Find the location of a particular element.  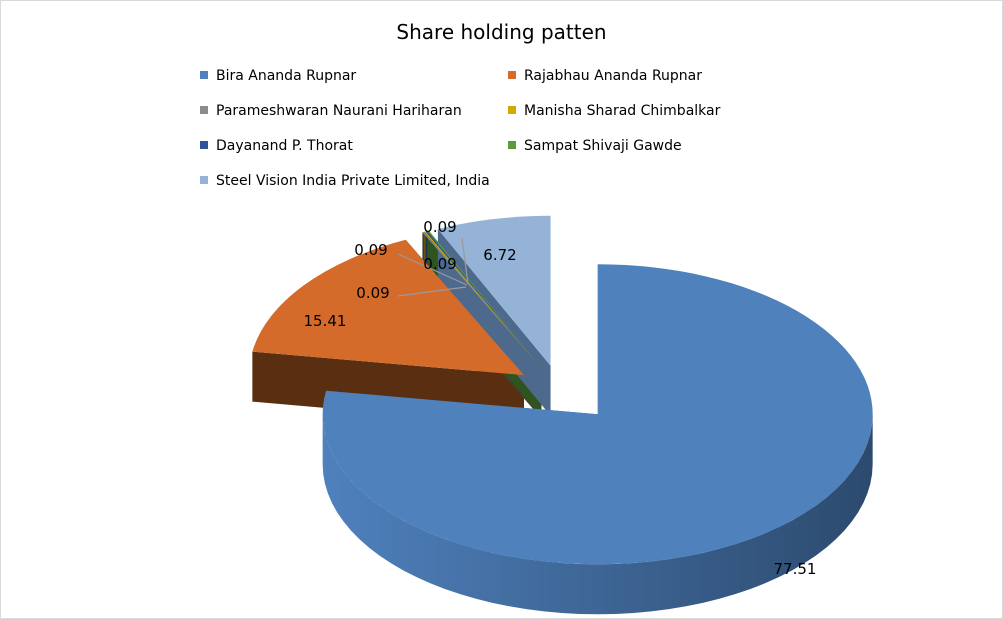

legend-item: Dayanand P. Thorat is located at coordinates (276, 146).